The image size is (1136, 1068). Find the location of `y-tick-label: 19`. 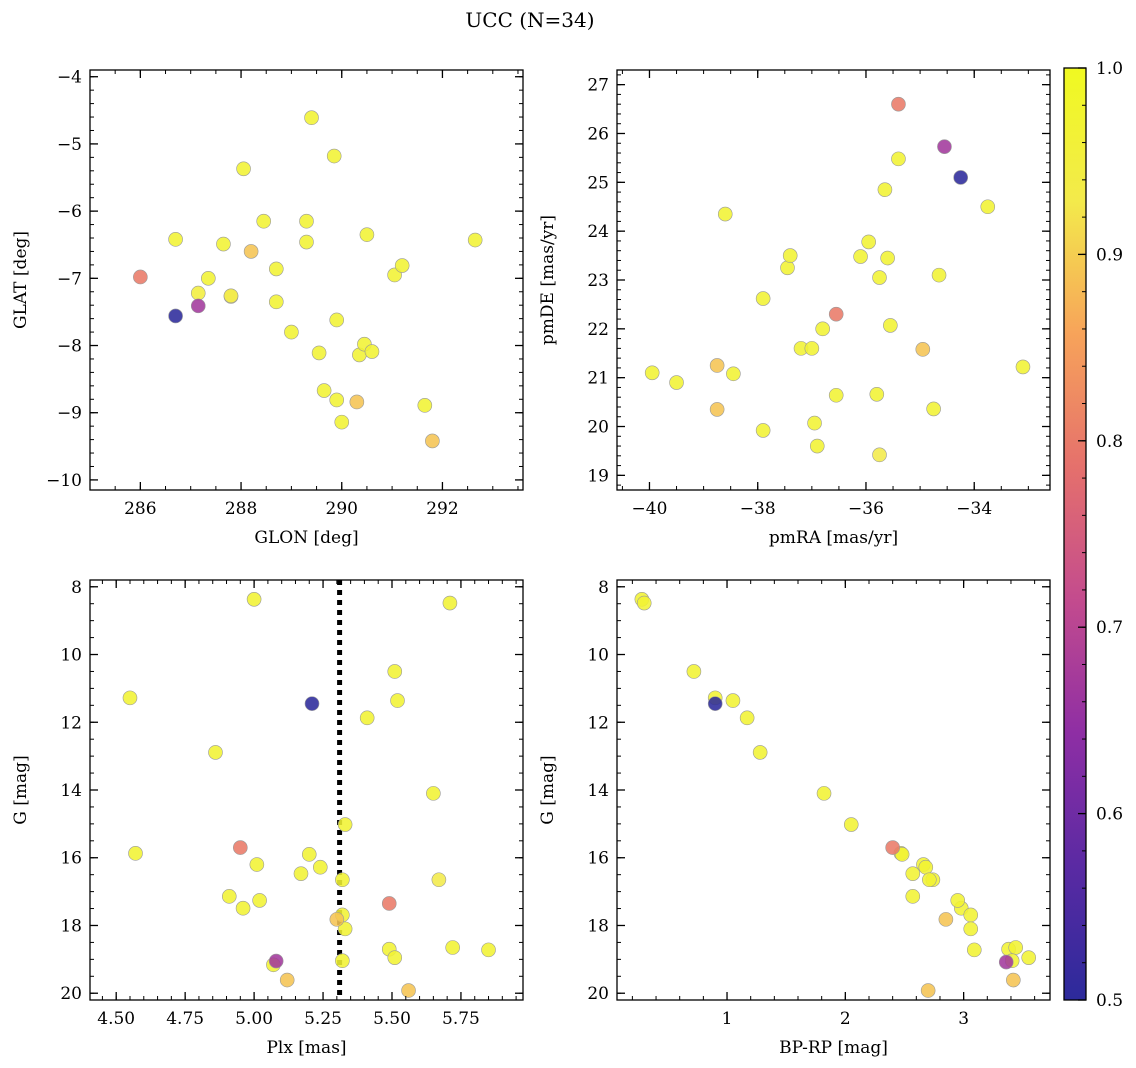

y-tick-label: 19 is located at coordinates (598, 476).